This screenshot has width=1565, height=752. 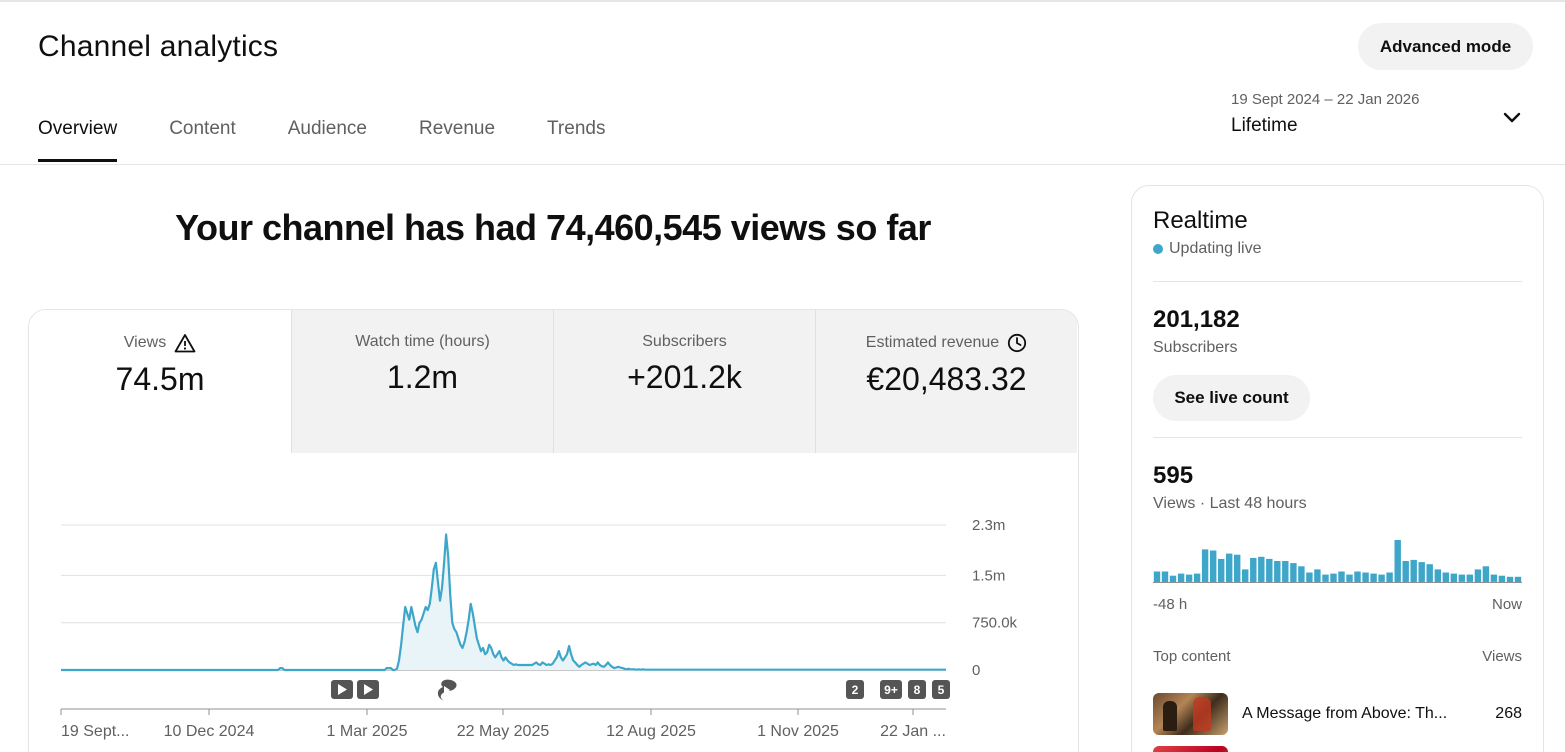 What do you see at coordinates (209, 731) in the screenshot?
I see `x-tick-label: 10 Dec 2024` at bounding box center [209, 731].